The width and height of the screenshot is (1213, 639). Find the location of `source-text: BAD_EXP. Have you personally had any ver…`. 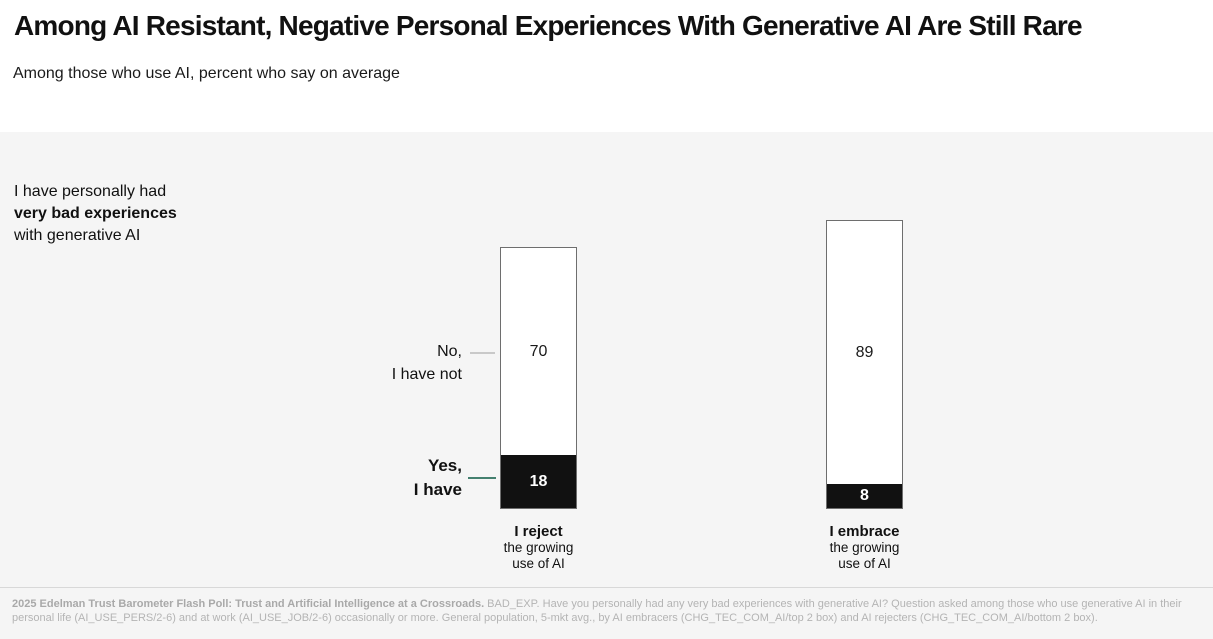

source-text: BAD_EXP. Have you personally had any ver… is located at coordinates (597, 611).